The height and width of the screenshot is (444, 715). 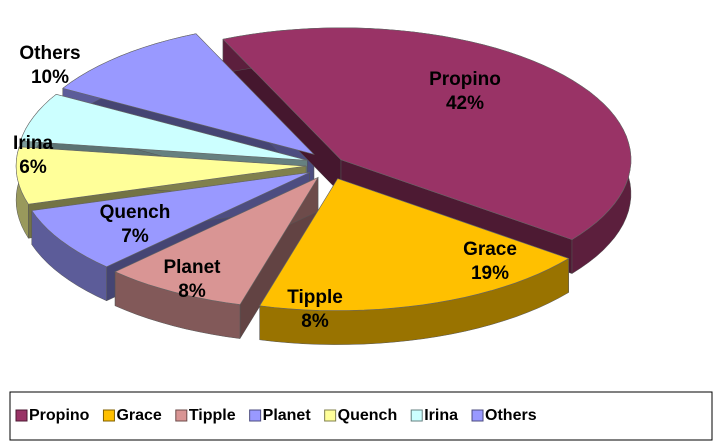 What do you see at coordinates (192, 267) in the screenshot?
I see `slice-label: Planet` at bounding box center [192, 267].